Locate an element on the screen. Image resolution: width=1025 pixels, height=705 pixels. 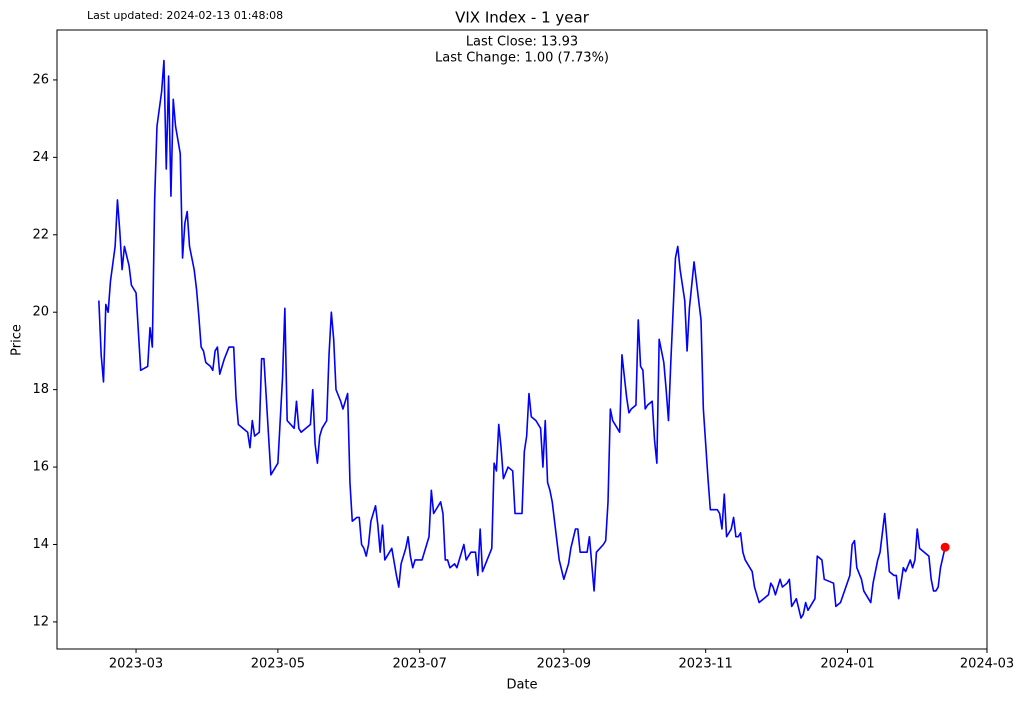
y-tick-label: 18 is located at coordinates (40, 389).